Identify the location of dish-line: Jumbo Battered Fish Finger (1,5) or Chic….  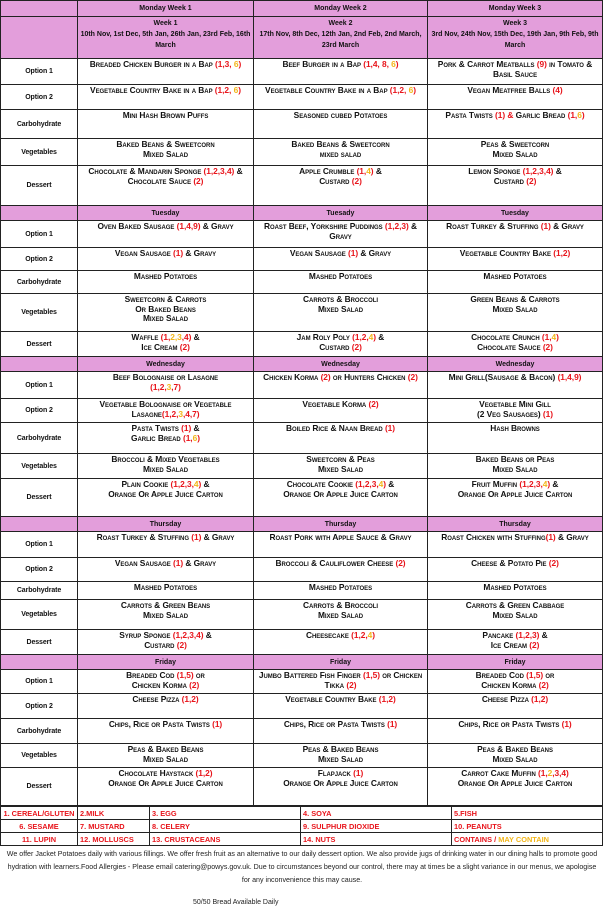
(340, 680).